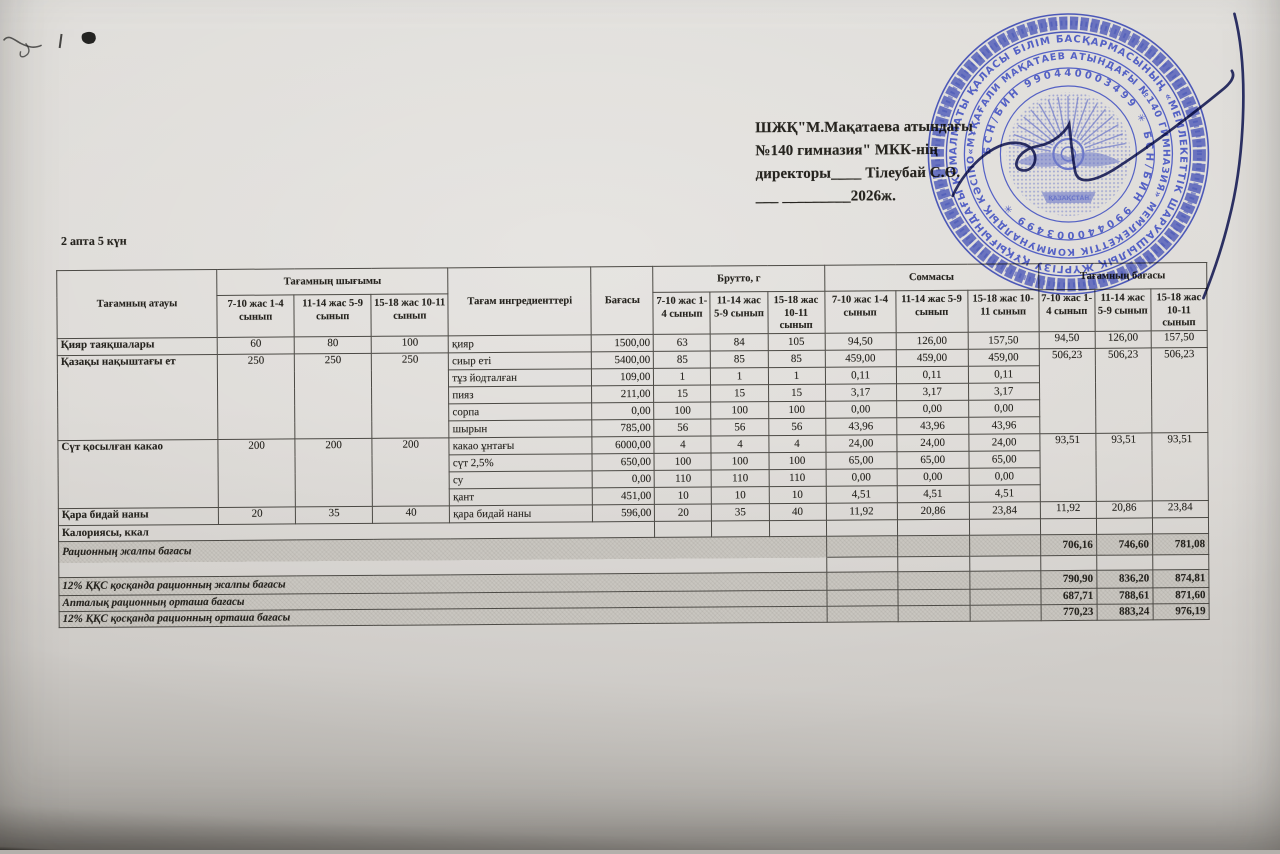  What do you see at coordinates (682, 427) in the screenshot?
I see `brutto-cell: 56` at bounding box center [682, 427].